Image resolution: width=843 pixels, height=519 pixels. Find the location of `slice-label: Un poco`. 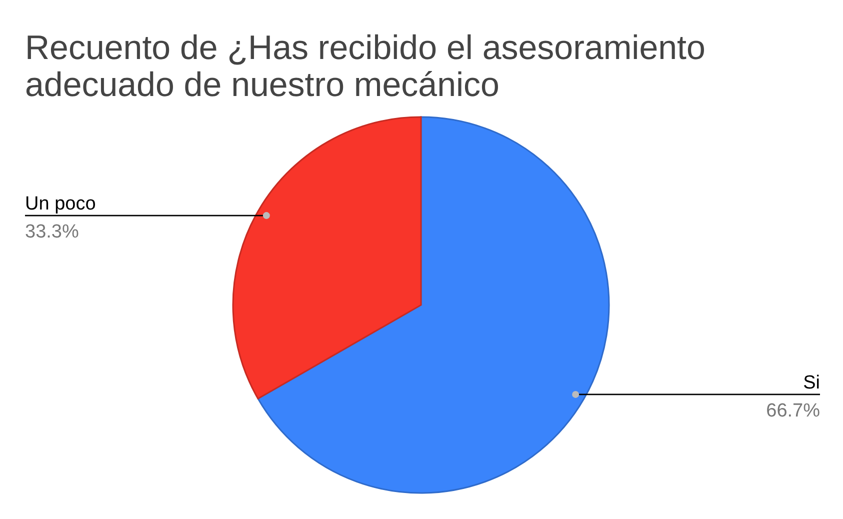

slice-label: Un poco is located at coordinates (60, 204).